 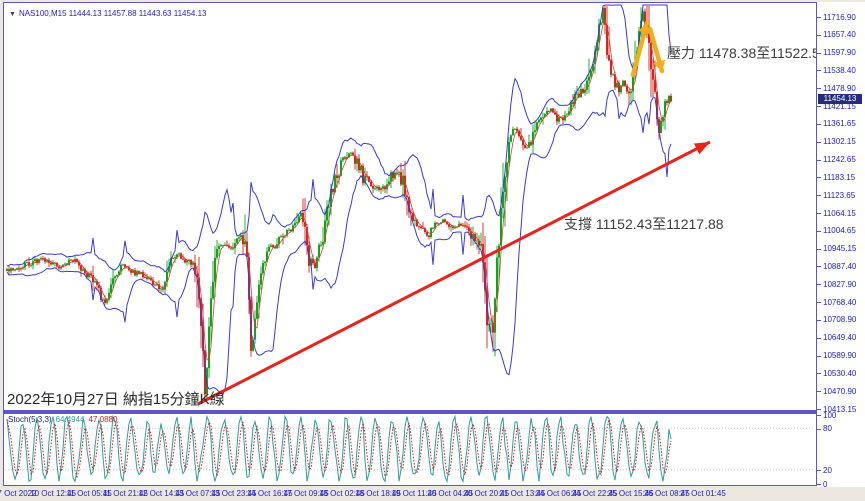 I want to click on time-axis-label: 27 Oct 01:45, so click(x=702, y=493).